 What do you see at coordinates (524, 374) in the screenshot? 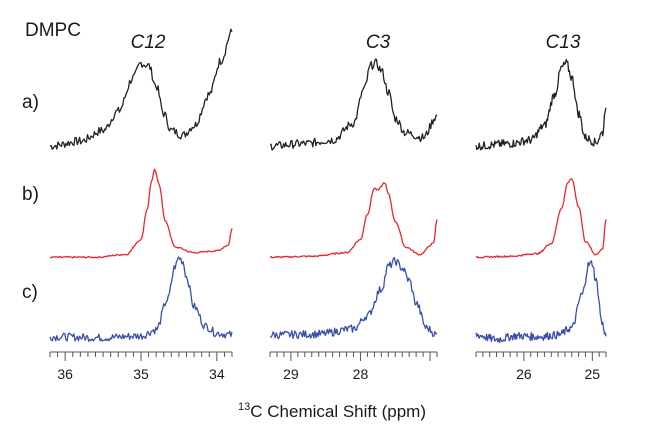
I see `tick-label-c13: 26` at bounding box center [524, 374].